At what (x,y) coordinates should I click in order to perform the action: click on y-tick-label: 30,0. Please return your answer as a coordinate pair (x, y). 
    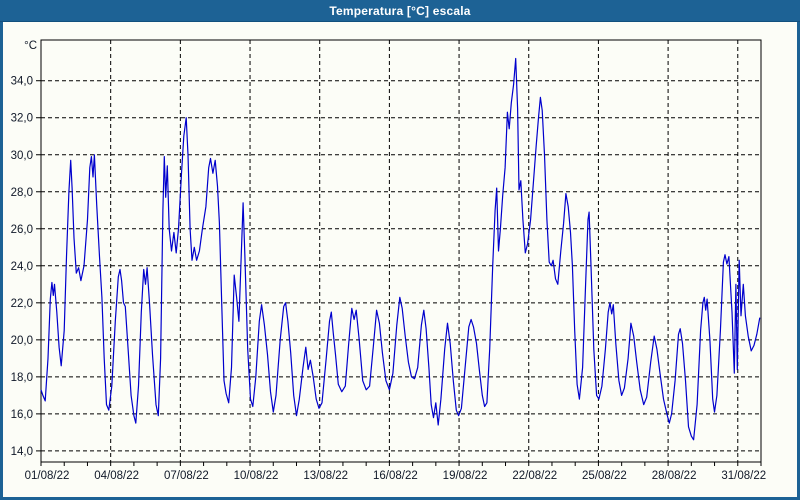
    Looking at the image, I should click on (22, 156).